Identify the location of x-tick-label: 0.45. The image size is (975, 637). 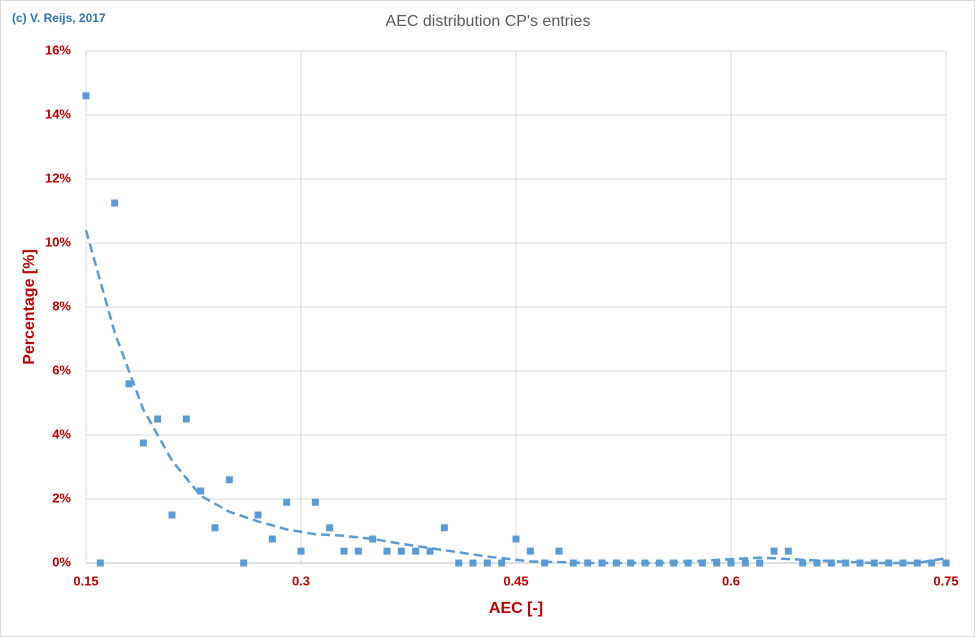
(515, 580).